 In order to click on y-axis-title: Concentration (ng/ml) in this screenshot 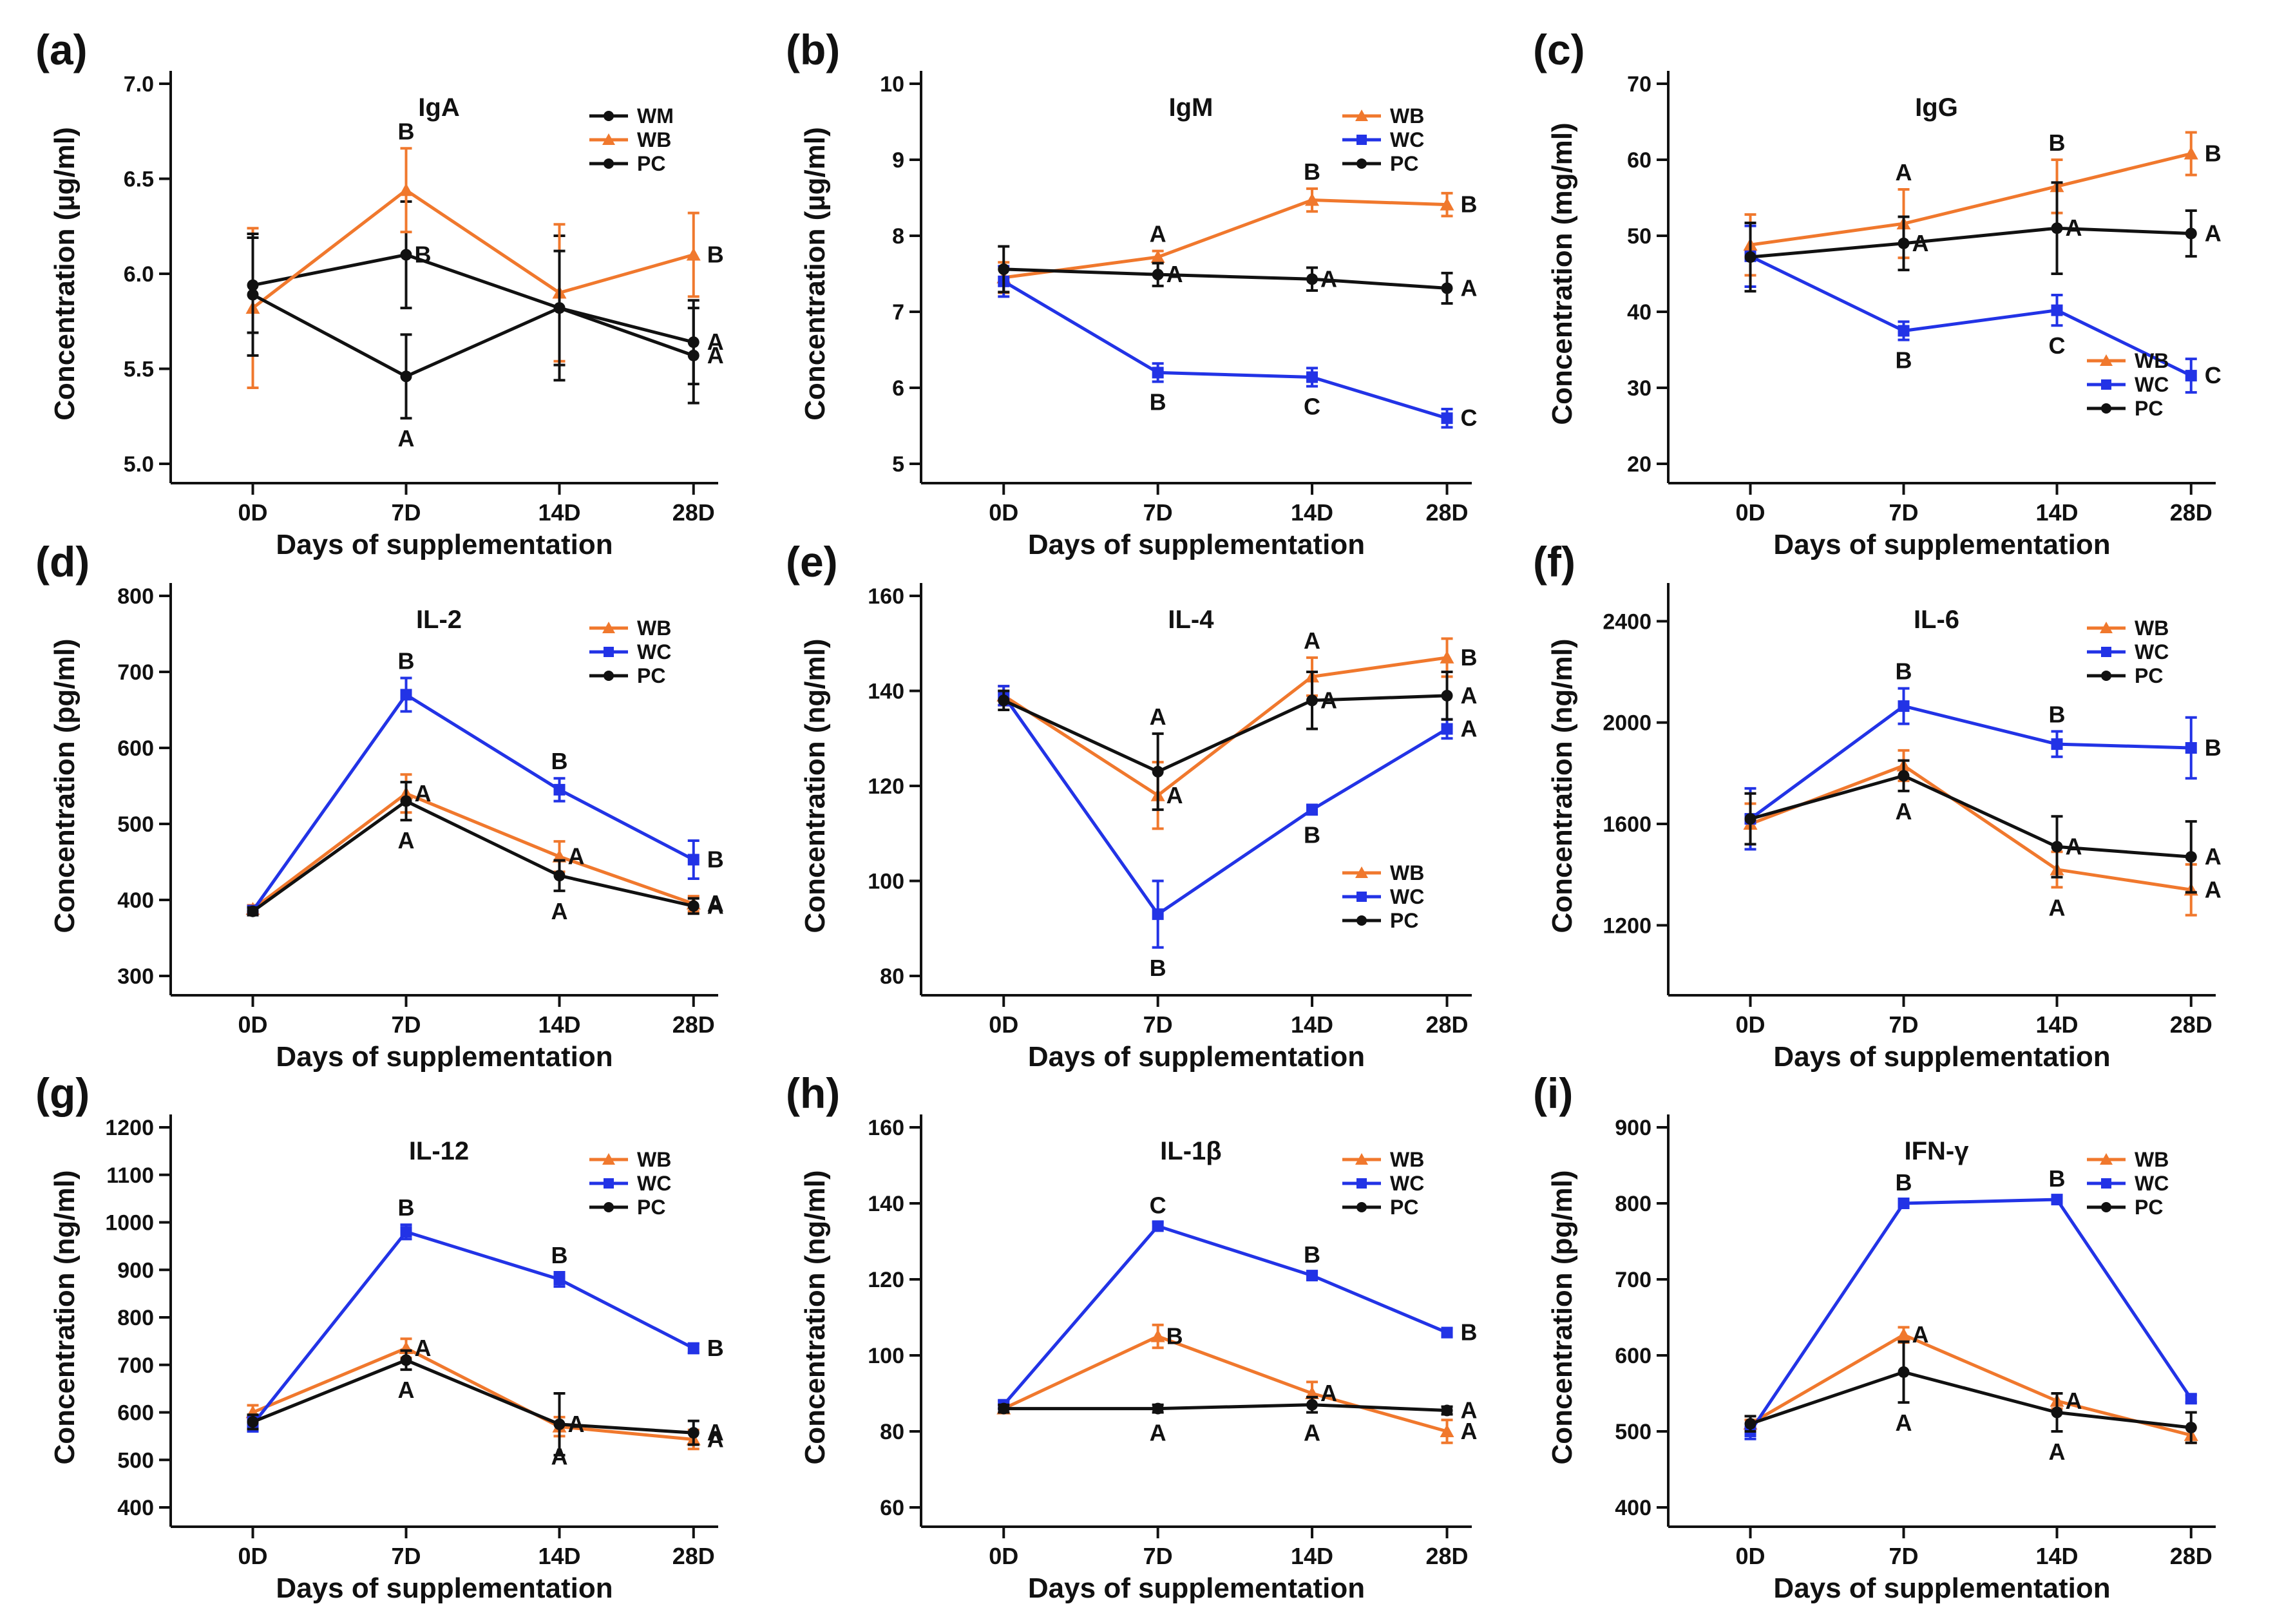, I will do `click(1562, 785)`.